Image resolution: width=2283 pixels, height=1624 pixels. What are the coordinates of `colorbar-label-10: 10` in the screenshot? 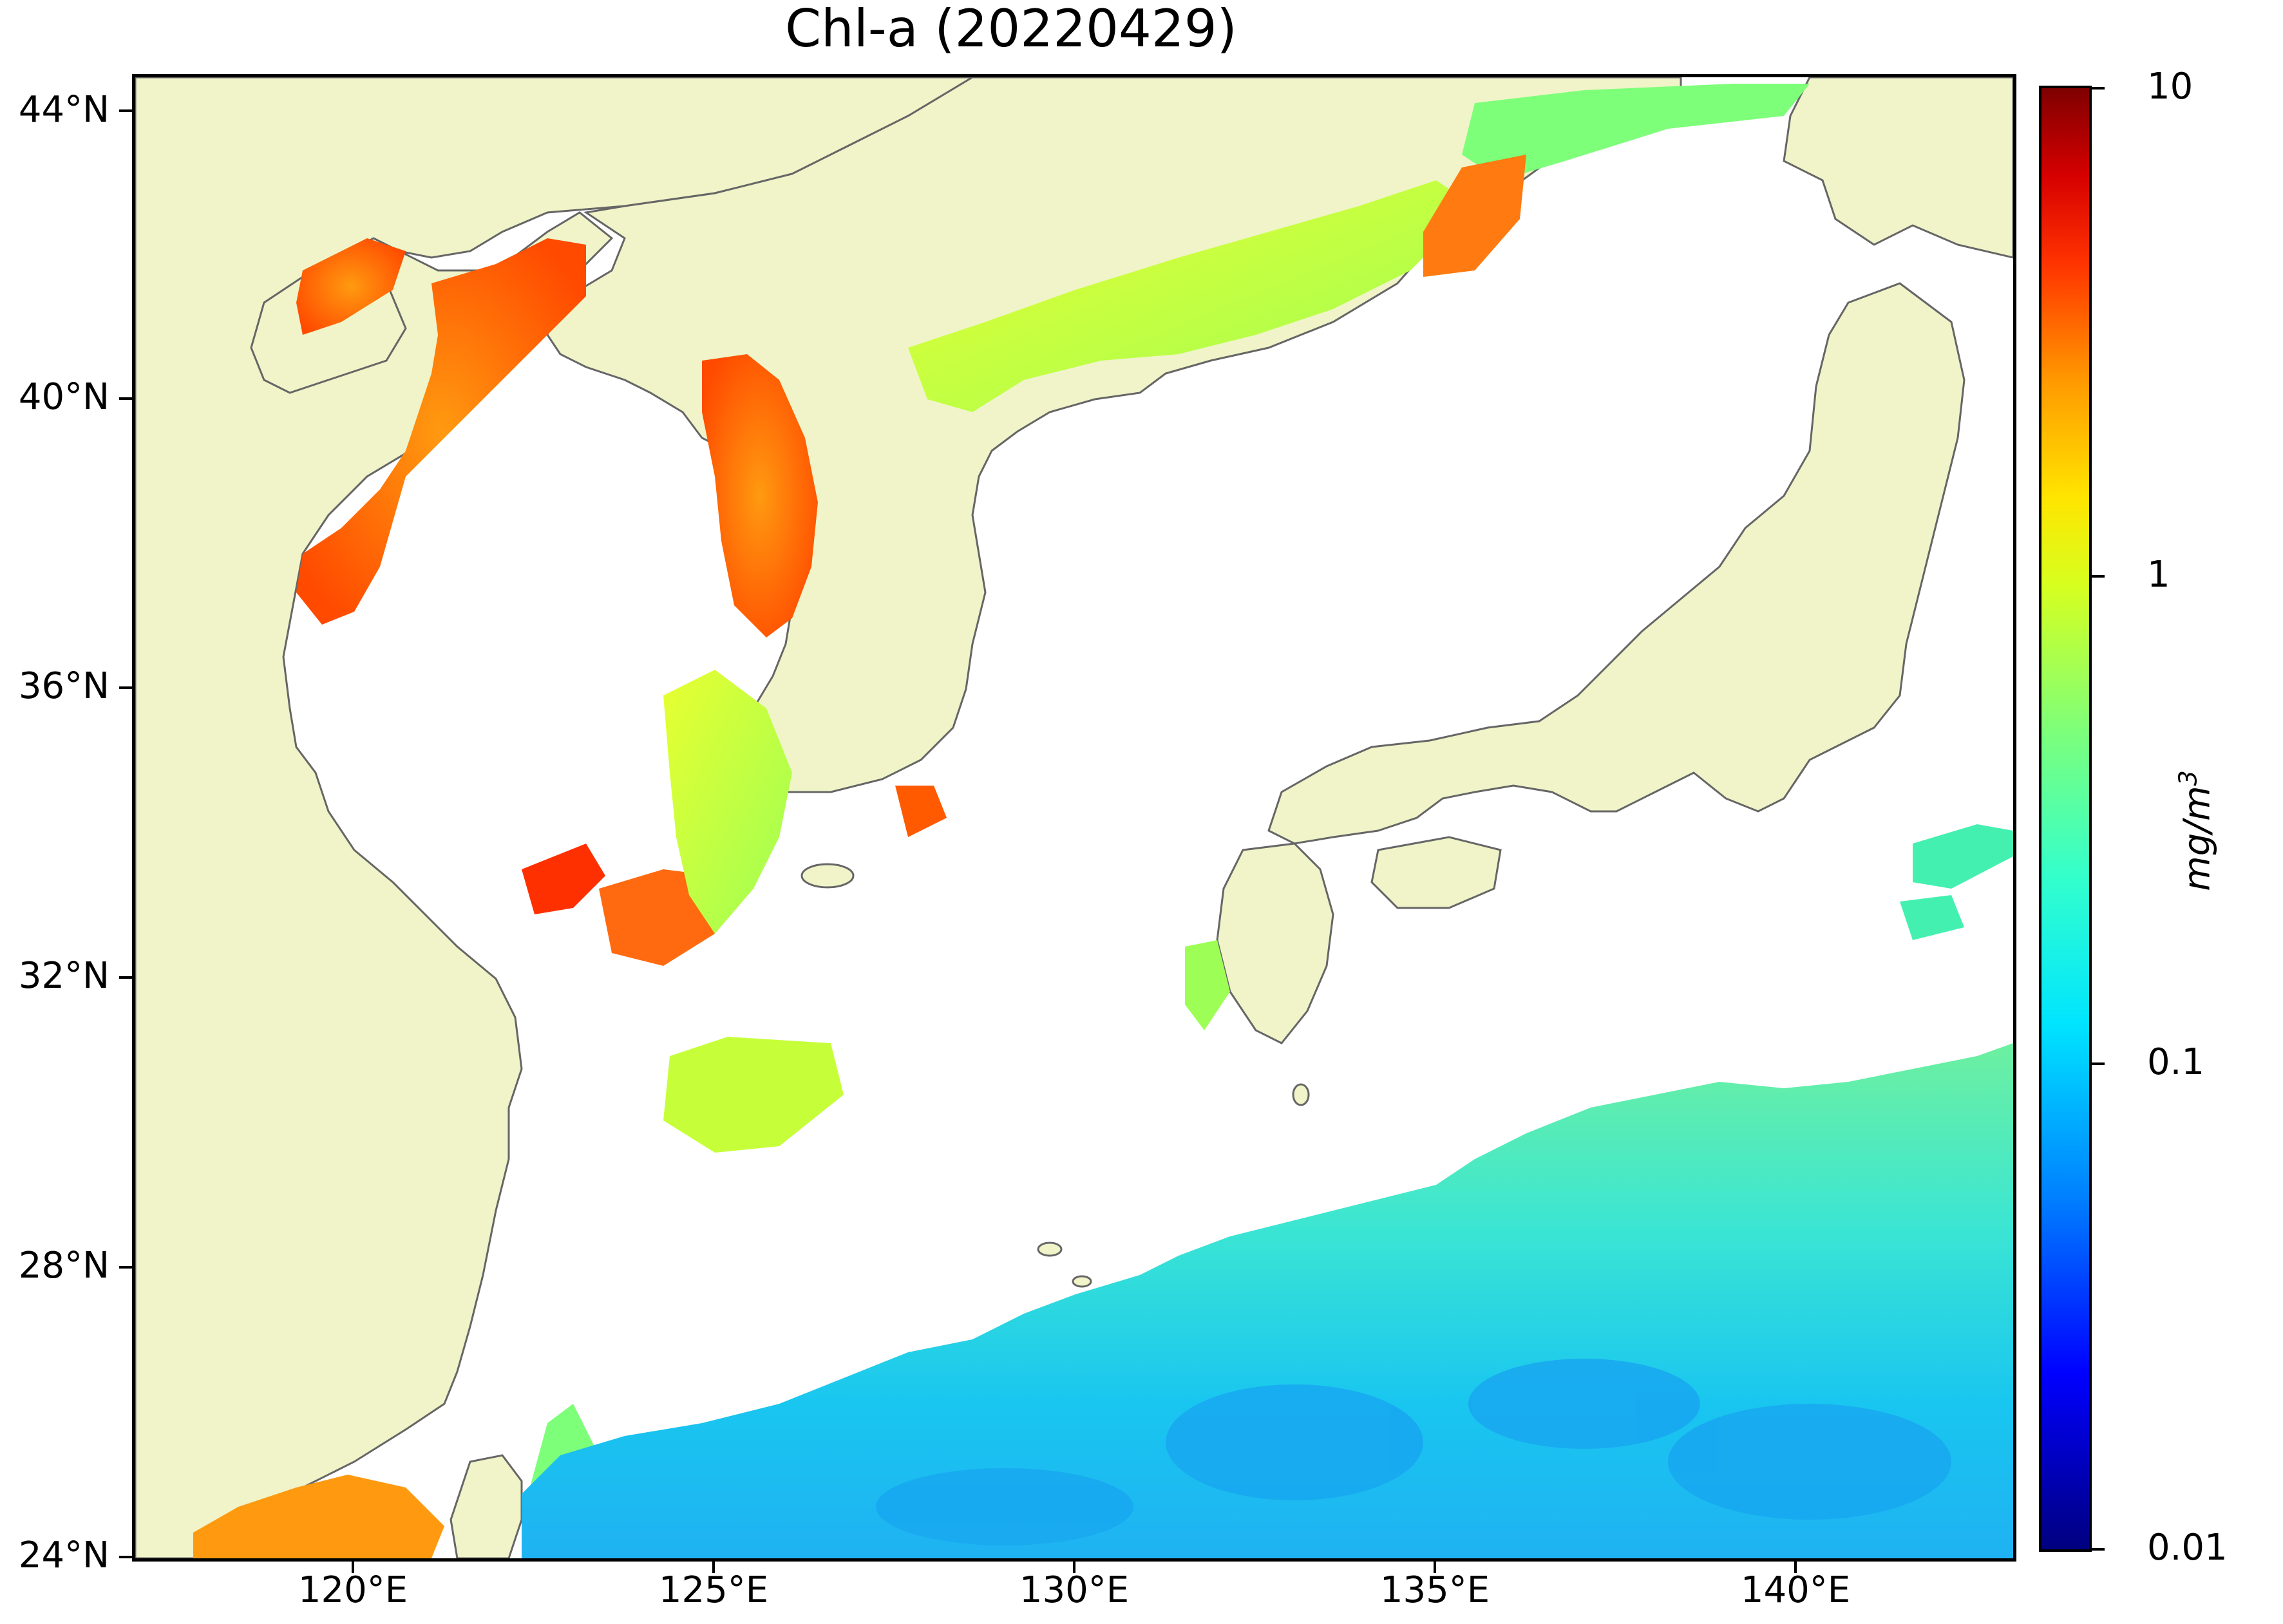 It's located at (2170, 87).